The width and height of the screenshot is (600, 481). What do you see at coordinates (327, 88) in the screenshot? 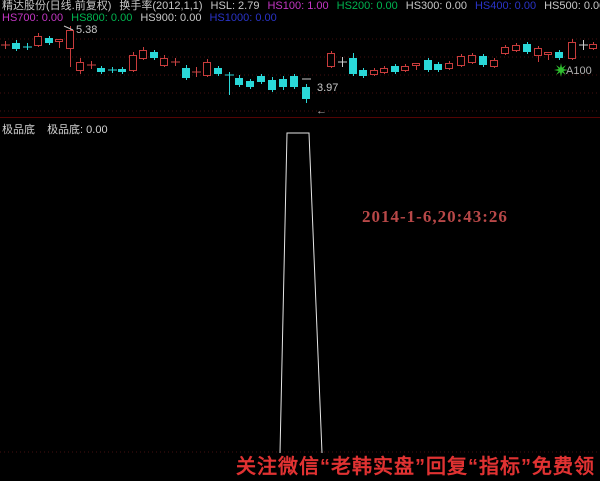
I see `low-price-label: 3.97` at bounding box center [327, 88].